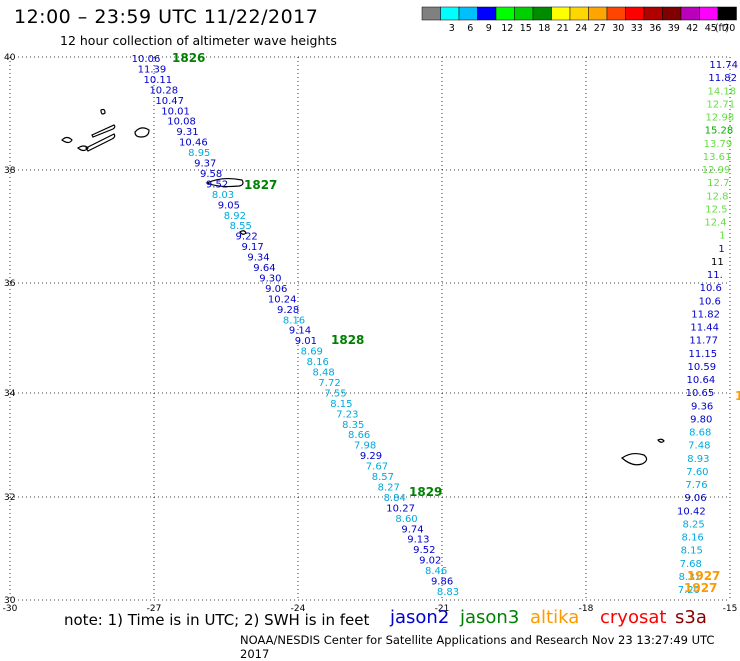 The height and width of the screenshot is (661, 740). What do you see at coordinates (420, 617) in the screenshot?
I see `satellite-jason2: jason2` at bounding box center [420, 617].